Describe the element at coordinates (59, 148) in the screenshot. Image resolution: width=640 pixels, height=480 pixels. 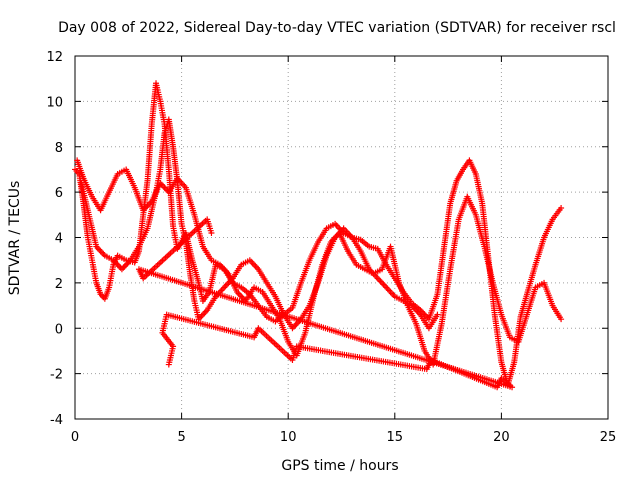
I see `y-tick-label: 8` at that location.